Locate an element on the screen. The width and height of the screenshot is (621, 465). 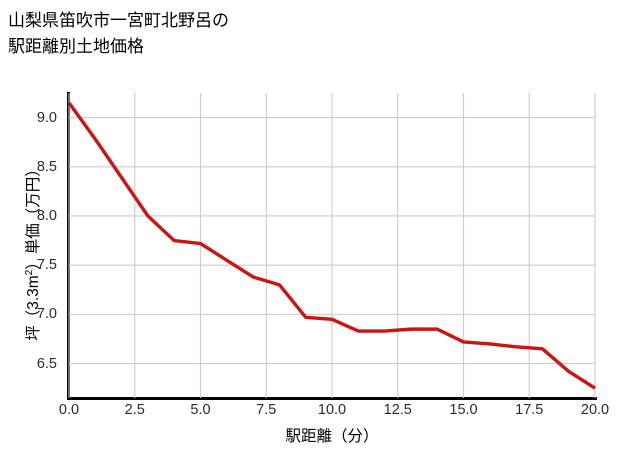
y-tick-label-text: 9.0 is located at coordinates (46, 117).